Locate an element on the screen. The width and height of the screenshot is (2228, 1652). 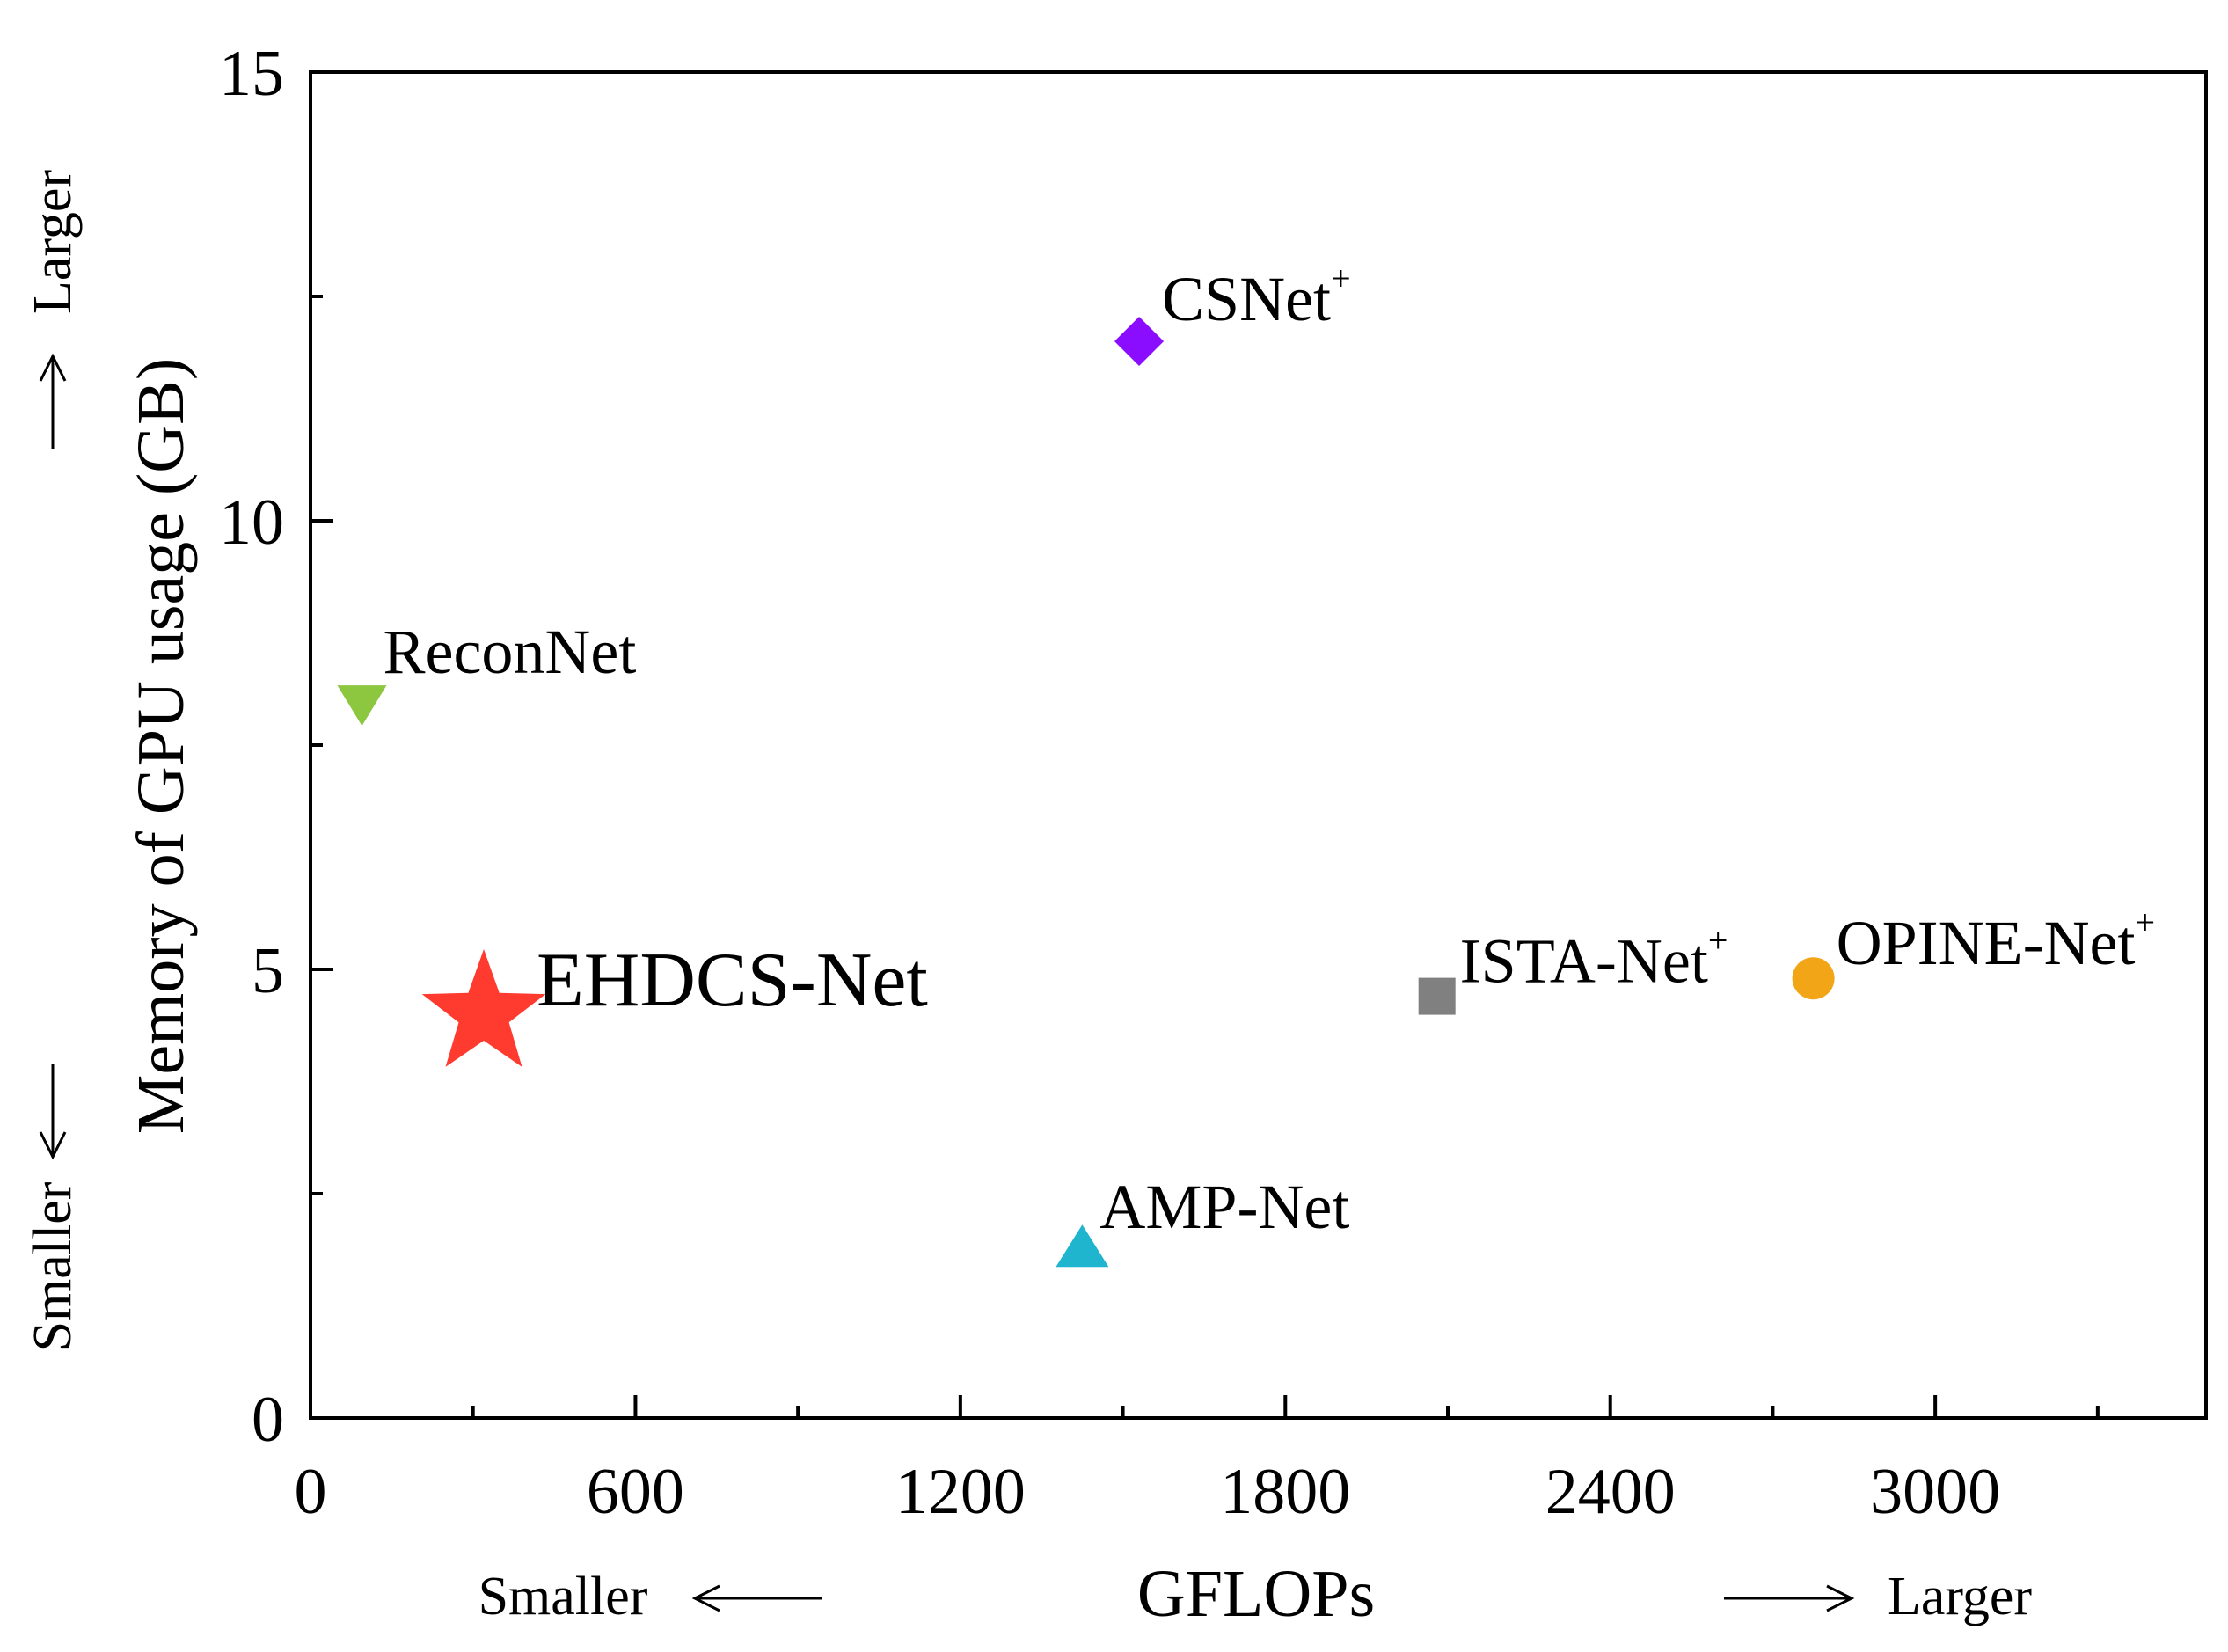
y-tick-label: 0 is located at coordinates (268, 1420).